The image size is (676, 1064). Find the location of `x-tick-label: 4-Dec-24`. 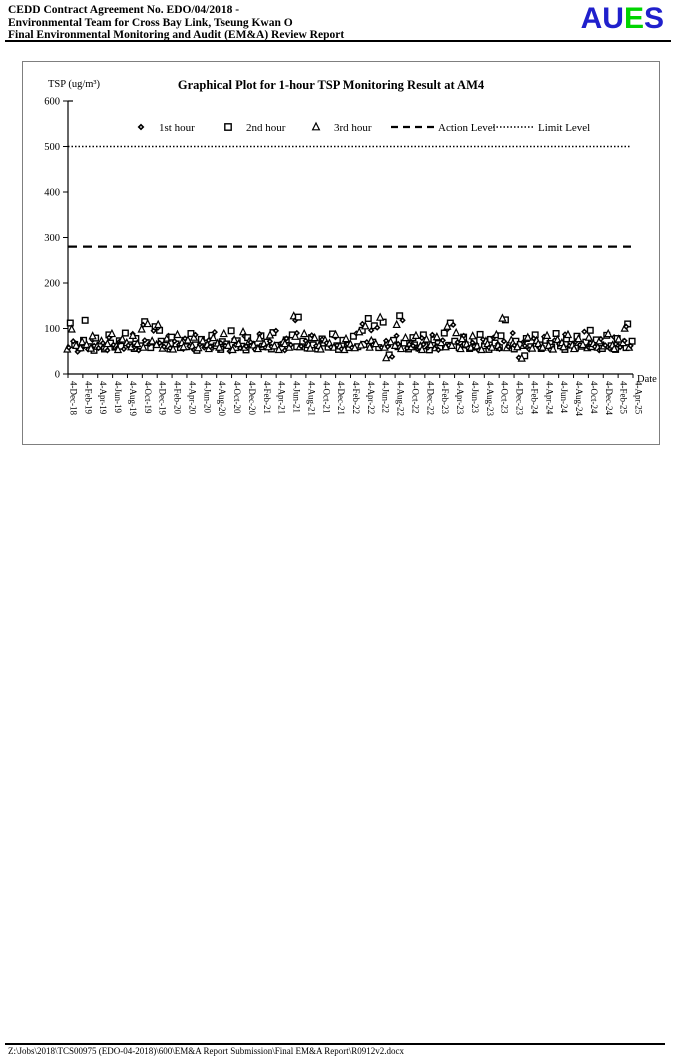

x-tick-label: 4-Dec-24 is located at coordinates (609, 398).